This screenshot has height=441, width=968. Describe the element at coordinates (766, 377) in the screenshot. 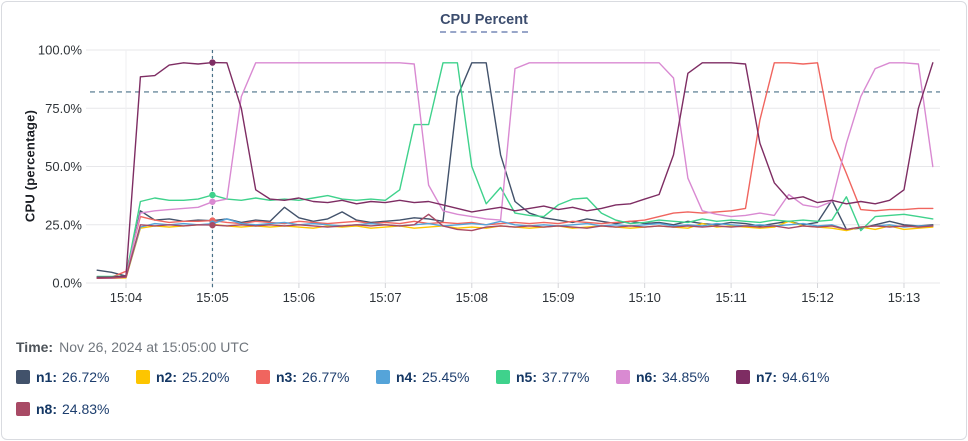

I see `legend-label-n7: n7:` at that location.